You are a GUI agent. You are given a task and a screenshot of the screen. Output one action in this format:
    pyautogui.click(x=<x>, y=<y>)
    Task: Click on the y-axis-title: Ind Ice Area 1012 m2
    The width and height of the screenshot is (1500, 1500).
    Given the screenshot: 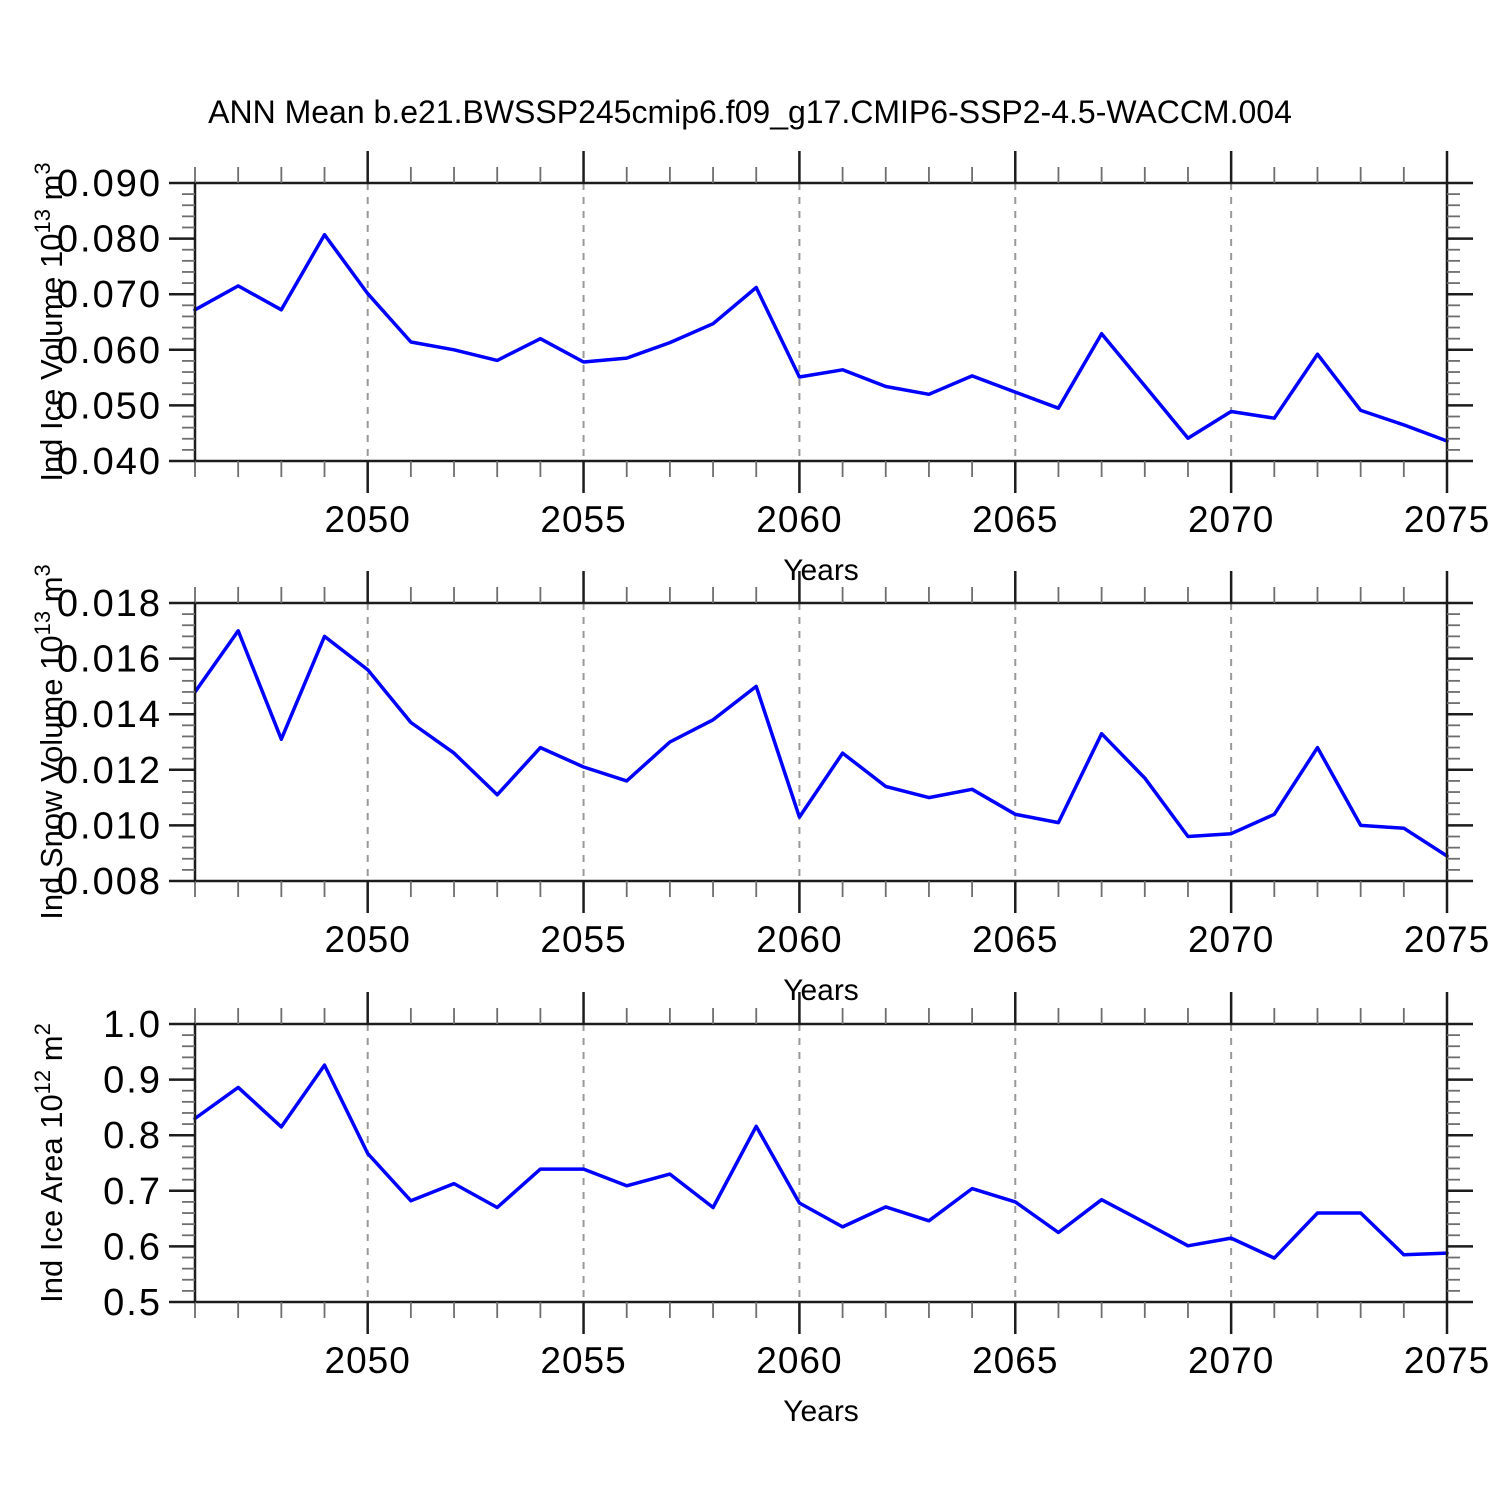 What is the action you would take?
    pyautogui.click(x=49, y=1163)
    